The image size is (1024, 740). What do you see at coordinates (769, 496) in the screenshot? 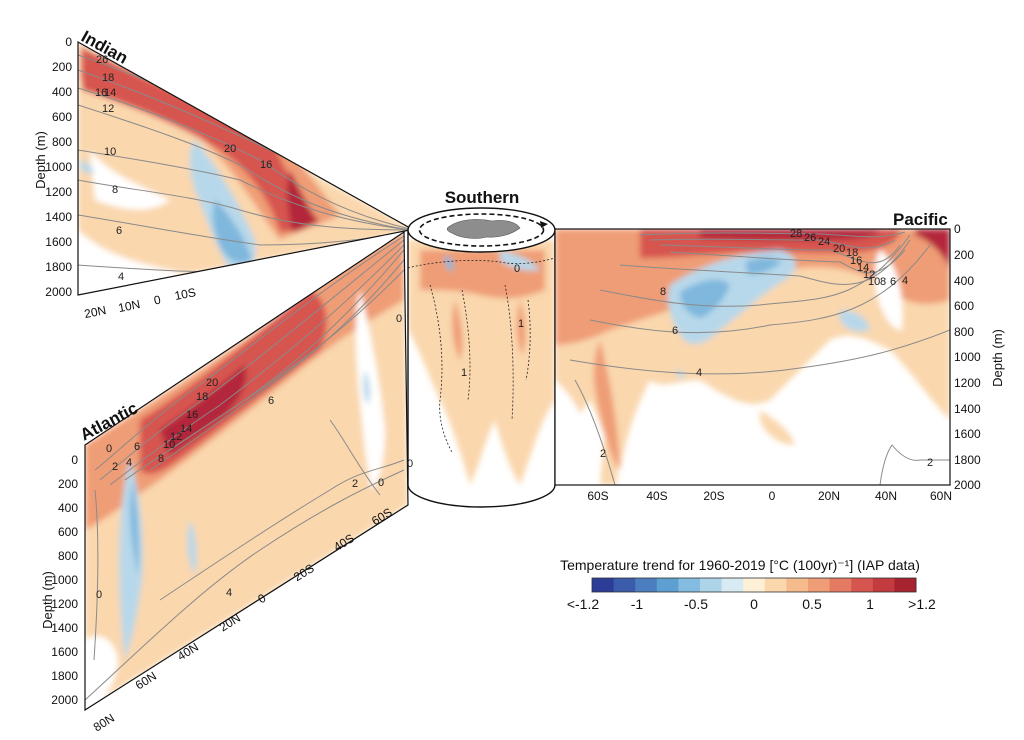
I see `pacific-x-axis: 60S 40S 20S 0 20N 40N 60N` at bounding box center [769, 496].